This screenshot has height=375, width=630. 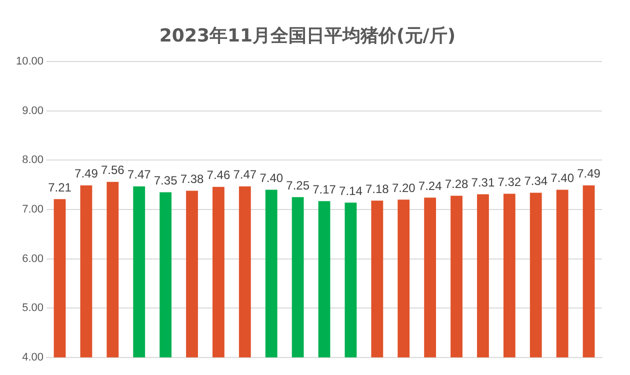 I want to click on data-label: 7.31, so click(x=483, y=183).